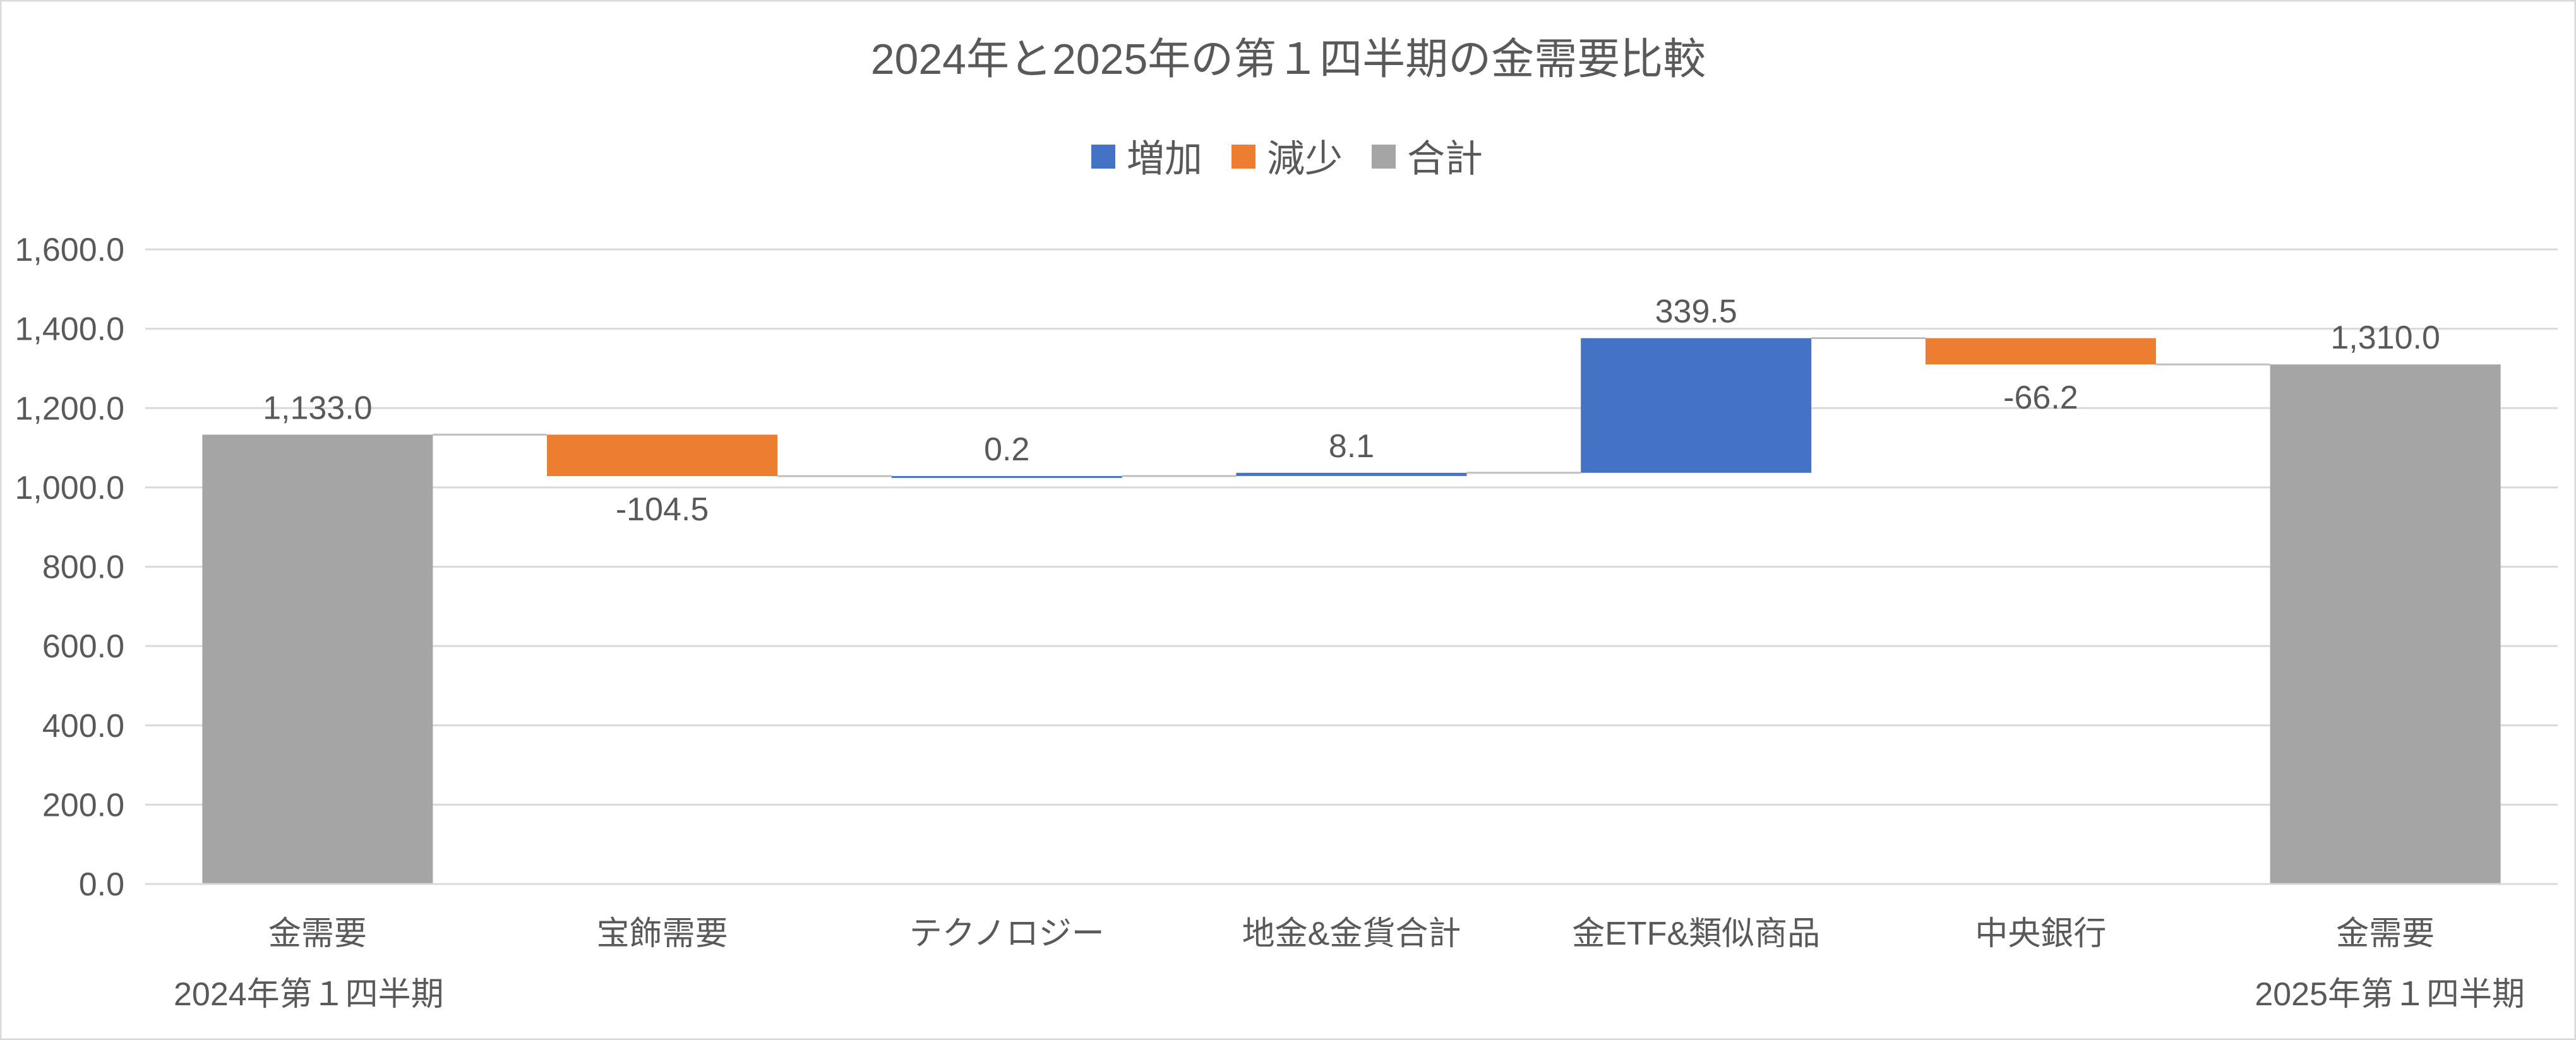 This screenshot has width=2576, height=1040. What do you see at coordinates (2040, 934) in the screenshot?
I see `category-label: 中央銀行` at bounding box center [2040, 934].